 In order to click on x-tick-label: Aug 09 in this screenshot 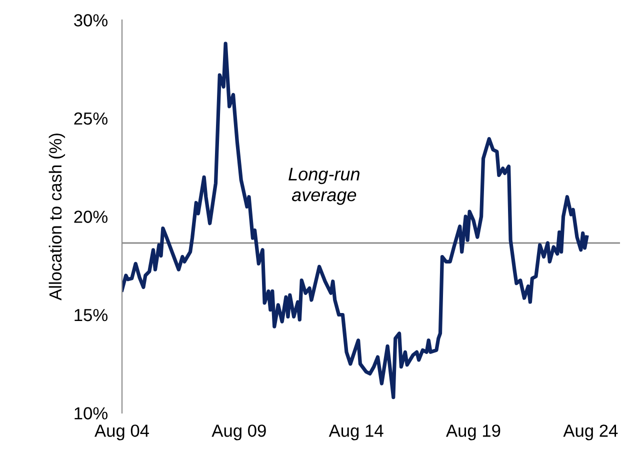, I will do `click(239, 432)`.